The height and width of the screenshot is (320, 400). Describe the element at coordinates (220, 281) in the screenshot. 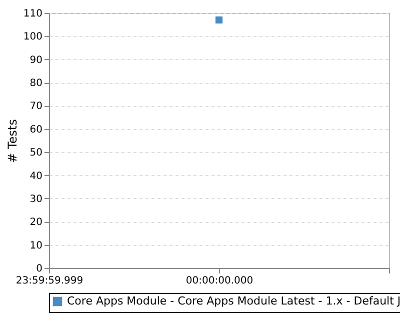

I see `x-tick-label: 00:00:00.000` at that location.